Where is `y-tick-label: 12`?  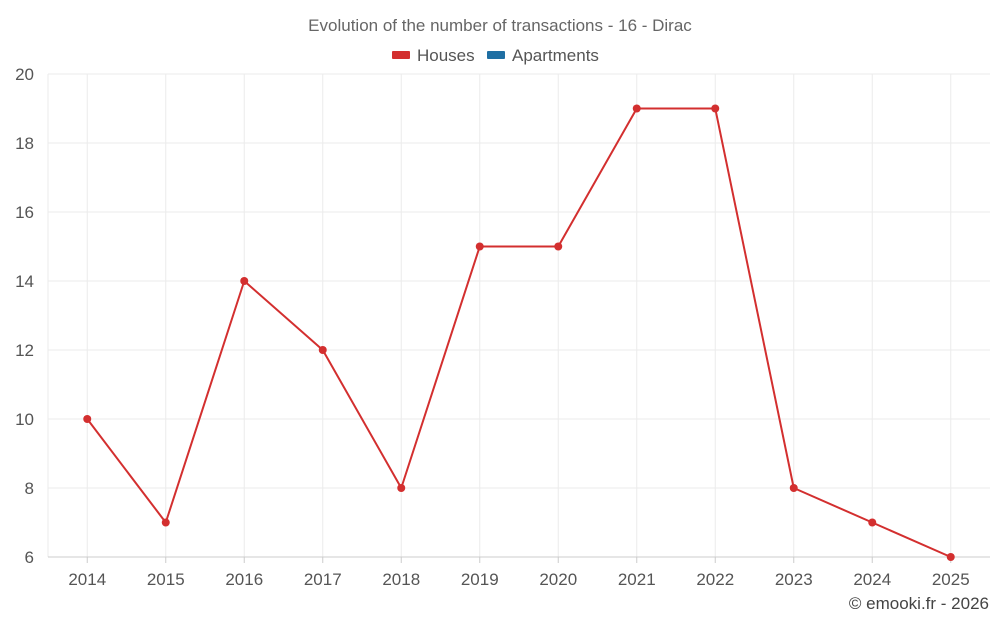 y-tick-label: 12 is located at coordinates (24, 350).